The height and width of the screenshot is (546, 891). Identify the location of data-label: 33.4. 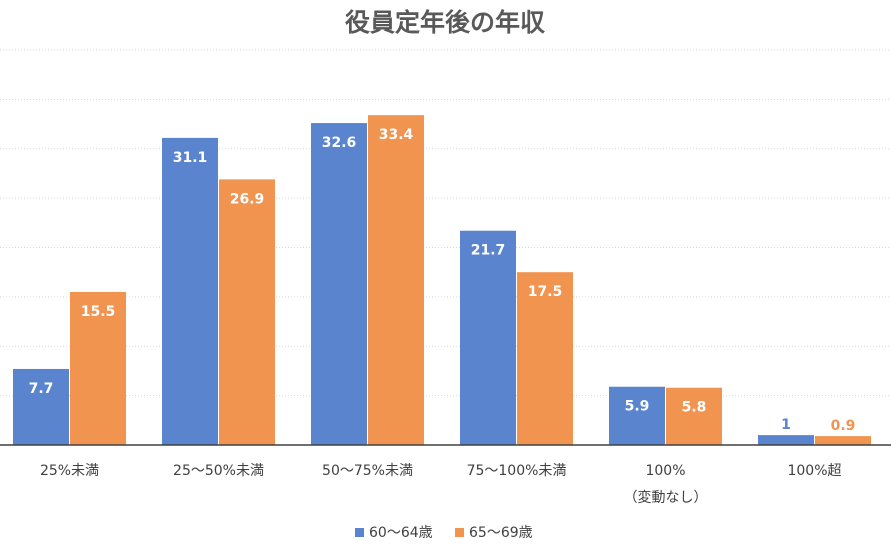
(396, 135).